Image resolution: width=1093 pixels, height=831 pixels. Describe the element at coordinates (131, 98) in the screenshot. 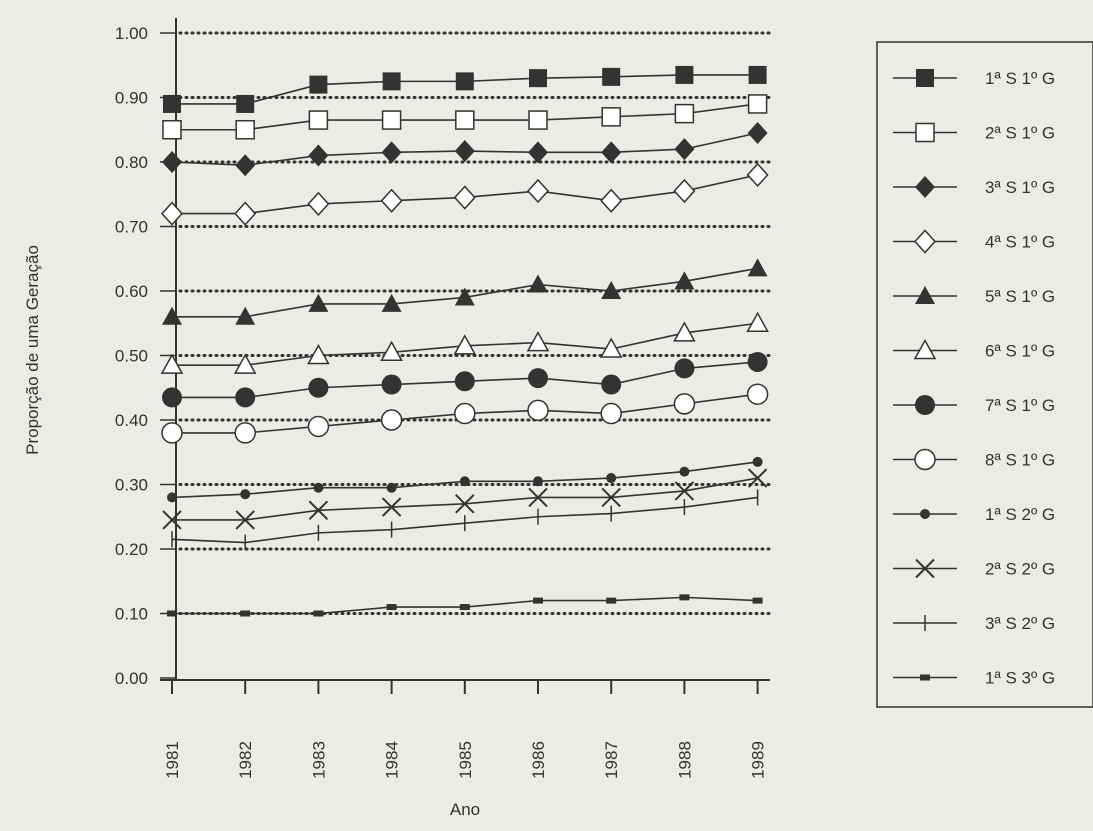

I see `y-tick-label: 0.90` at that location.